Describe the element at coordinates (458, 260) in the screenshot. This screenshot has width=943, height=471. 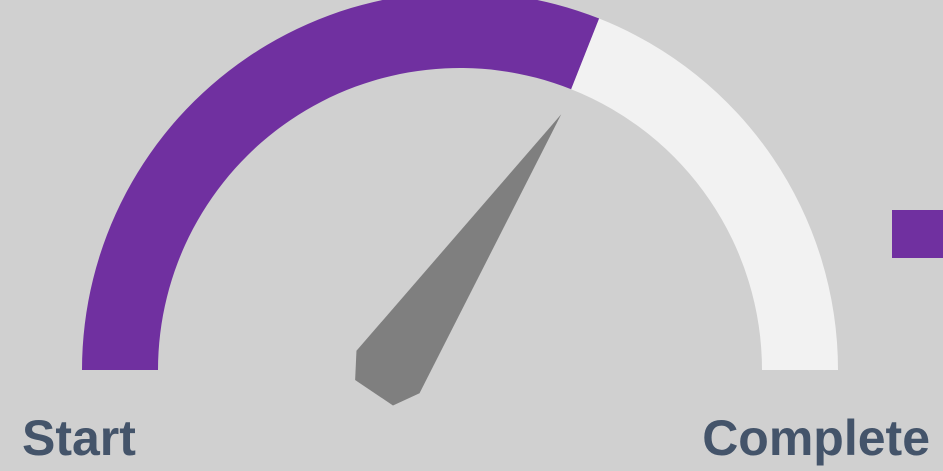
I see `needle` at that location.